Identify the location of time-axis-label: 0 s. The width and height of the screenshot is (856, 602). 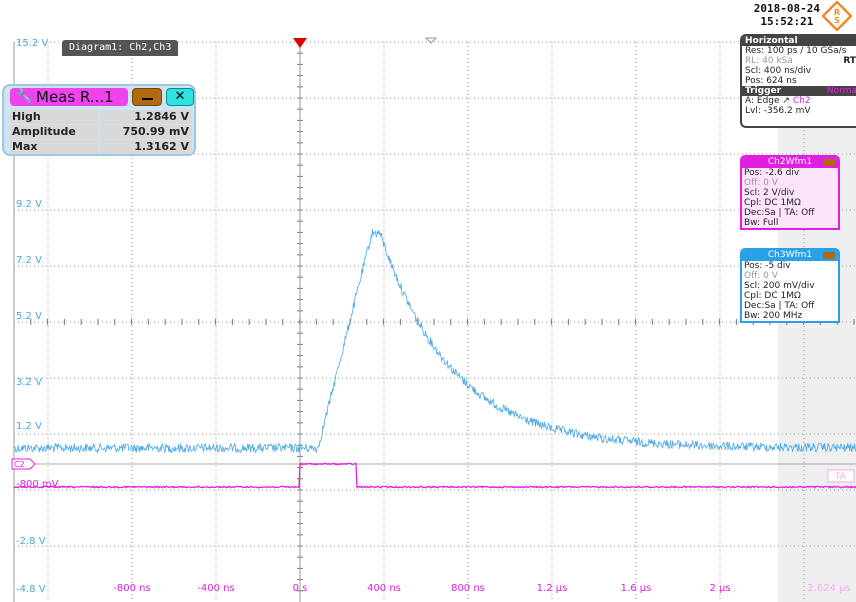
(300, 588).